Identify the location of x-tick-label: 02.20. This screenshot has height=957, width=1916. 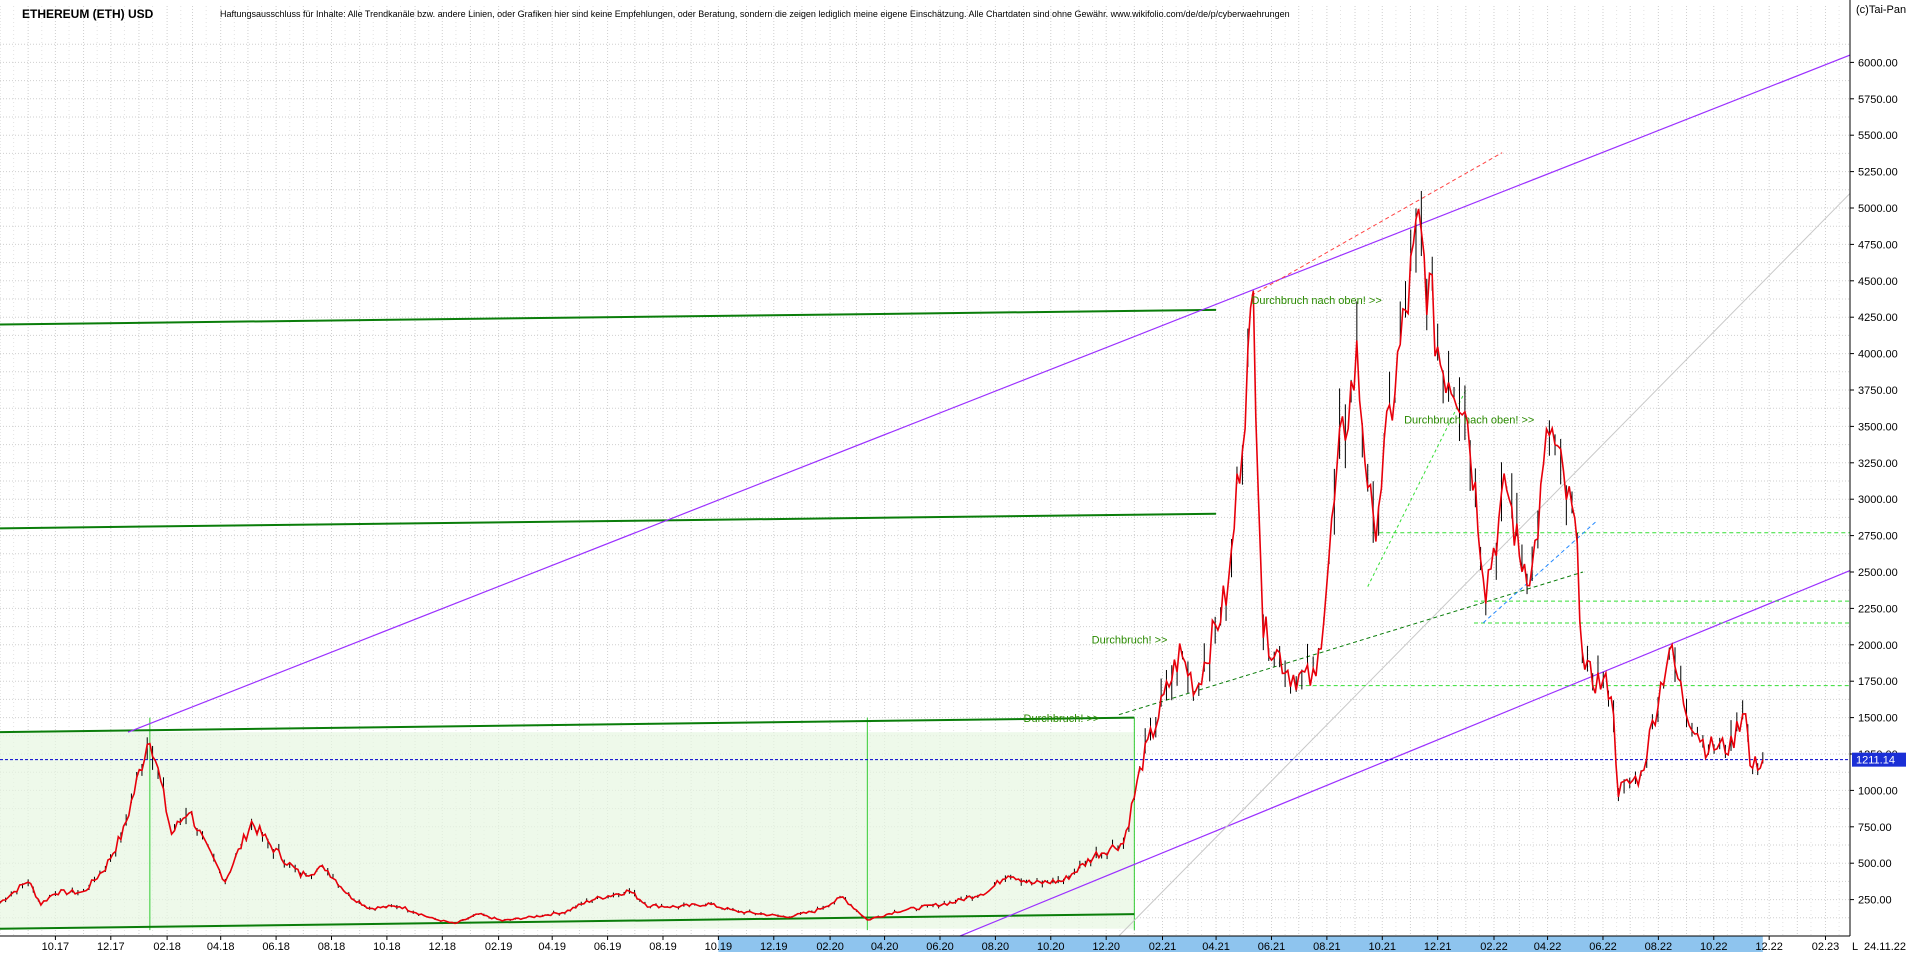
(830, 946).